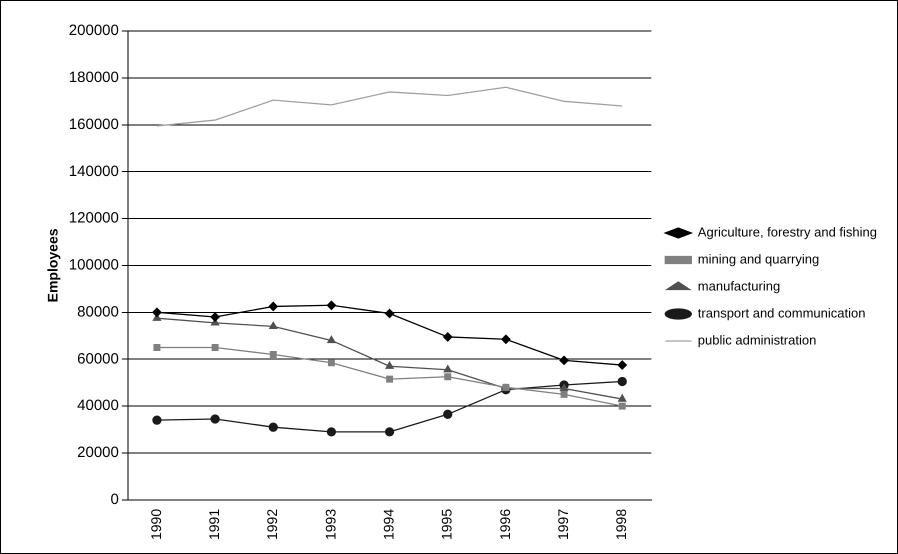 This screenshot has height=554, width=898. What do you see at coordinates (93, 265) in the screenshot?
I see `y-tick-label: 100000` at bounding box center [93, 265].